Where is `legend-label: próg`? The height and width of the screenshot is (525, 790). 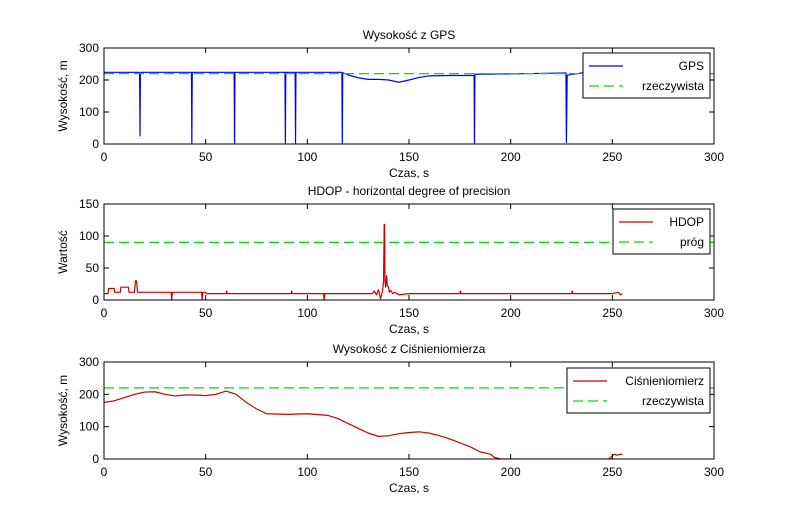 legend-label: próg is located at coordinates (692, 242).